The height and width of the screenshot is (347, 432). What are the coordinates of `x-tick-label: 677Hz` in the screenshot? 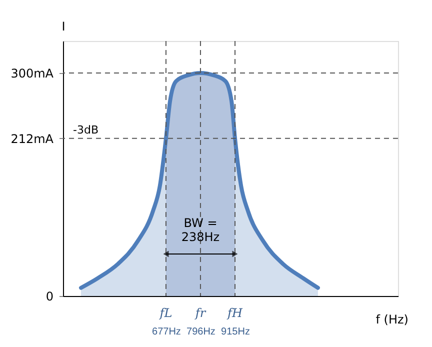 It's located at (166, 332).